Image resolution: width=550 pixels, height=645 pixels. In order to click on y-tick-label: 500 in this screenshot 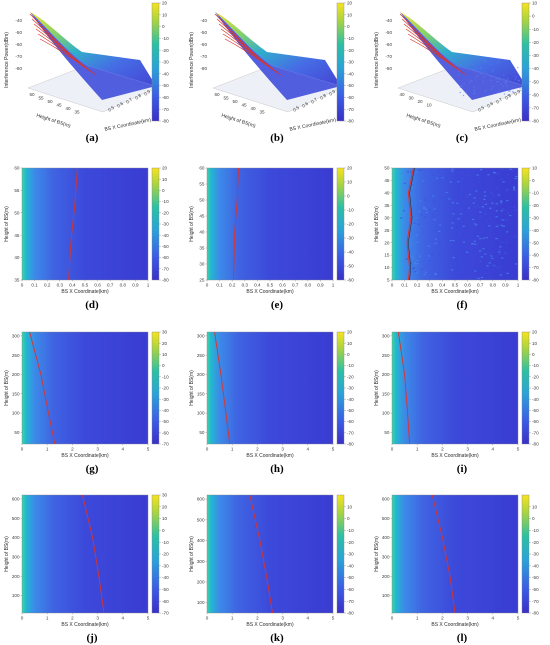, I will do `click(16, 518)`.